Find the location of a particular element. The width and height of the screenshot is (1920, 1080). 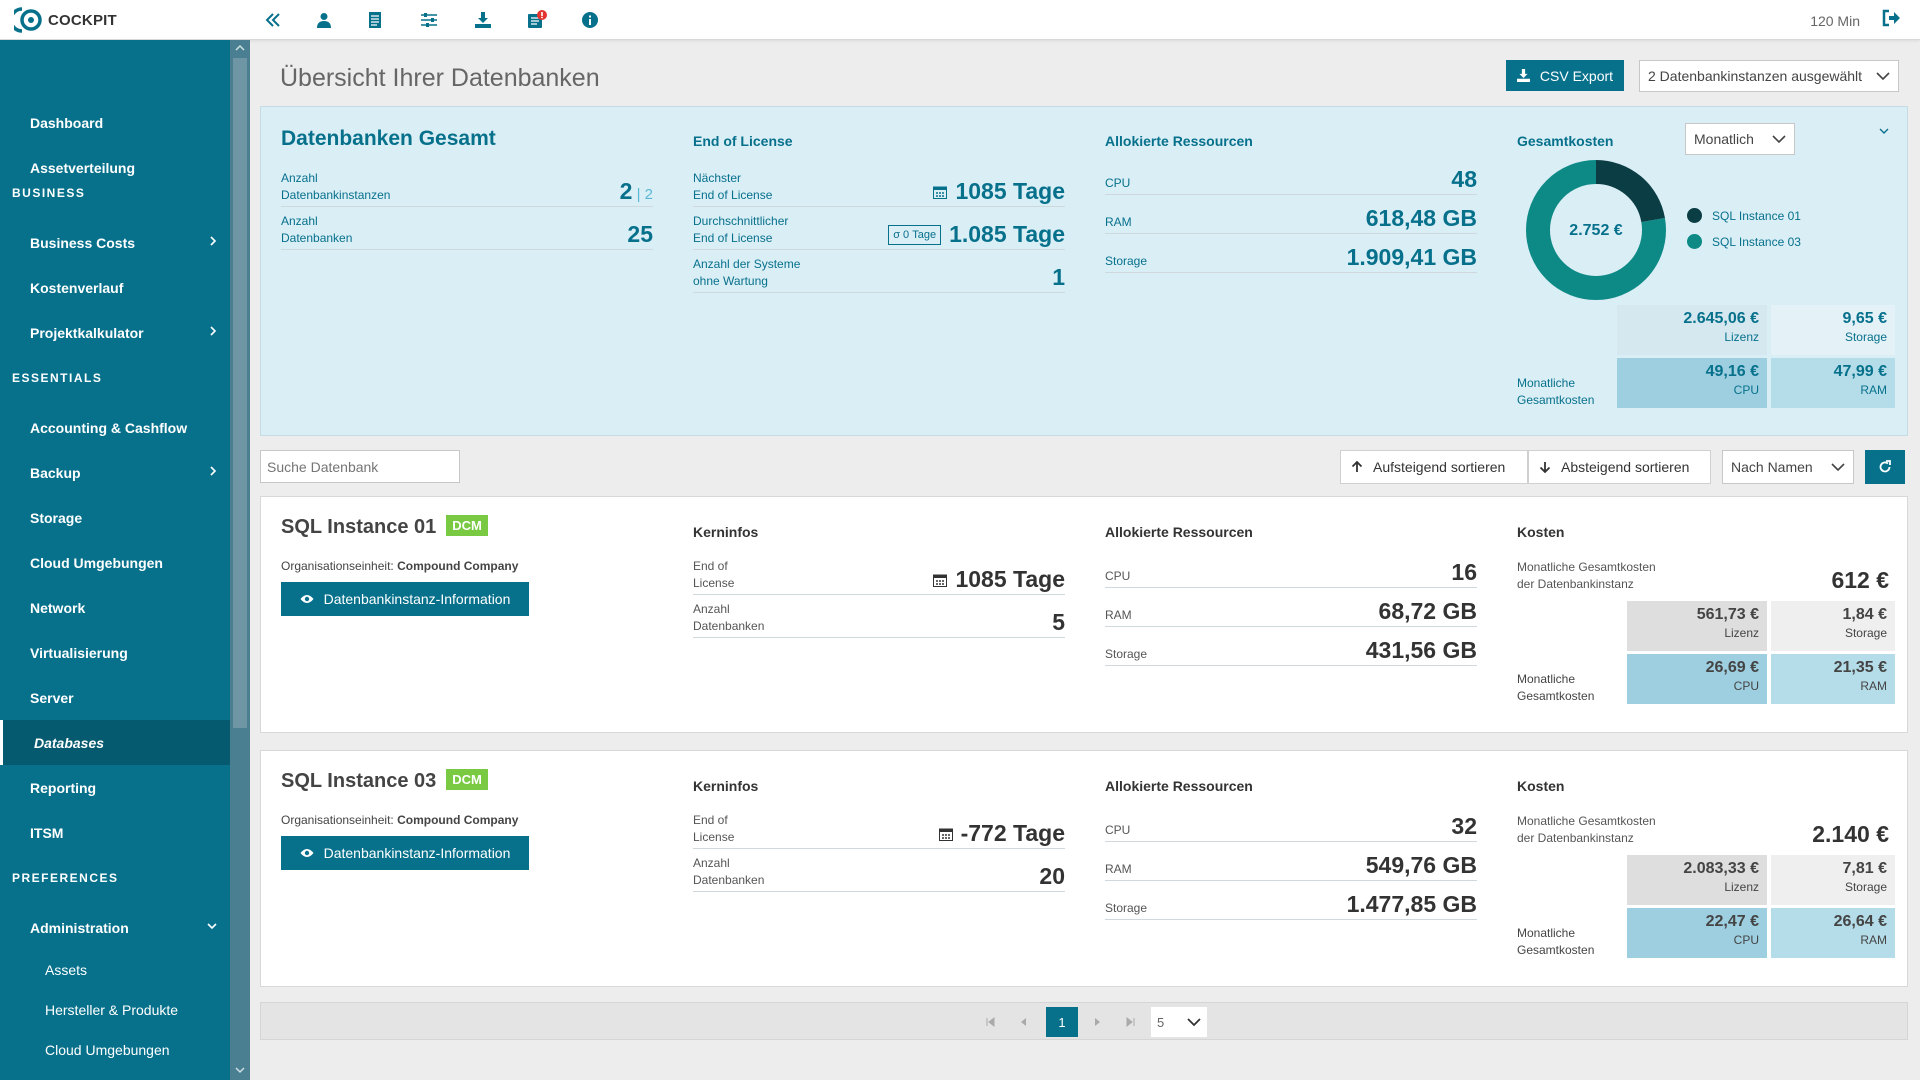

sidebar-item-cloud: Cloud Umgebungen is located at coordinates (115, 562).